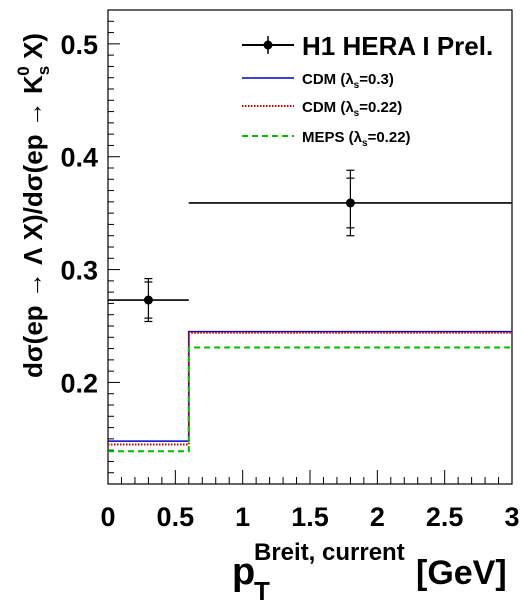 Image resolution: width=530 pixels, height=606 pixels. I want to click on x-minor-ticks, so click(310, 477).